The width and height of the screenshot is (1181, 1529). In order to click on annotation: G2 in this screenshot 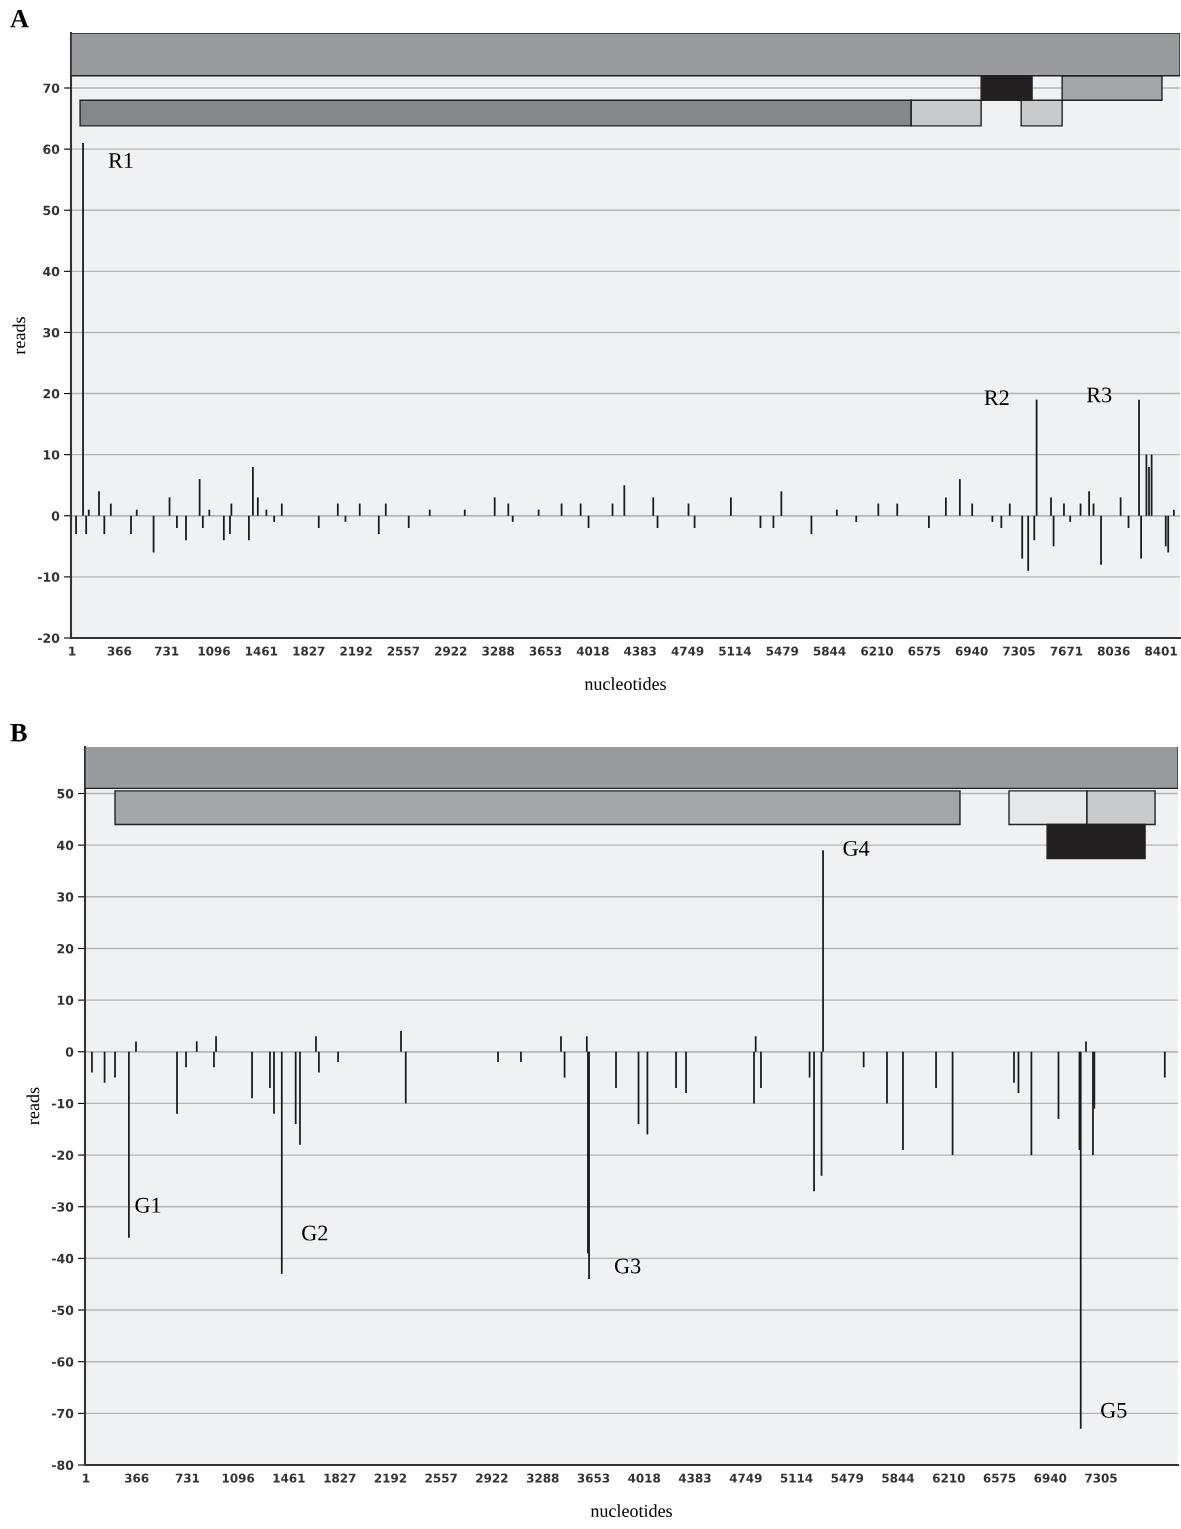, I will do `click(315, 1233)`.